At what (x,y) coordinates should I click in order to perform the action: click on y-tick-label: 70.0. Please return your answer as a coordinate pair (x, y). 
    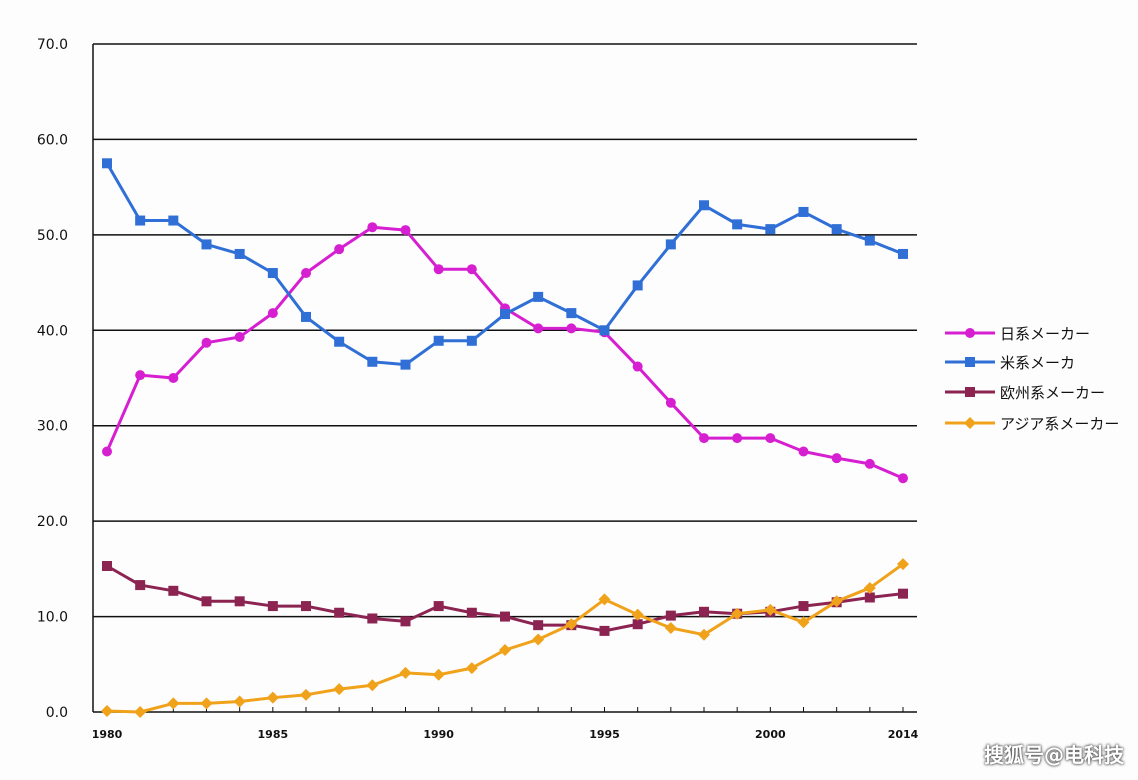
    Looking at the image, I should click on (52, 45).